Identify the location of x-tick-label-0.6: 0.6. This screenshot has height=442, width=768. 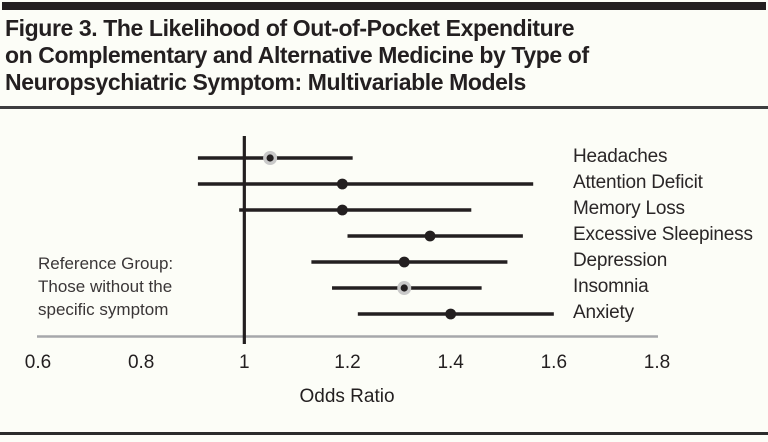
(38, 362).